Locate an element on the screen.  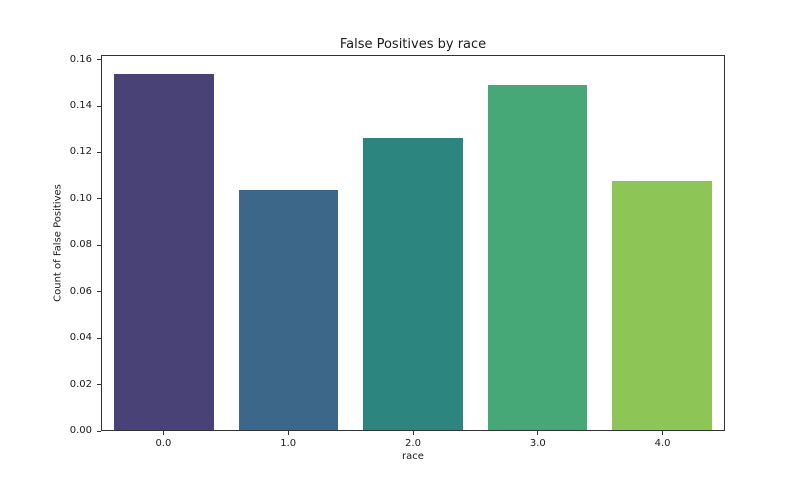
y-tick-label: 0.04 is located at coordinates (80, 338).